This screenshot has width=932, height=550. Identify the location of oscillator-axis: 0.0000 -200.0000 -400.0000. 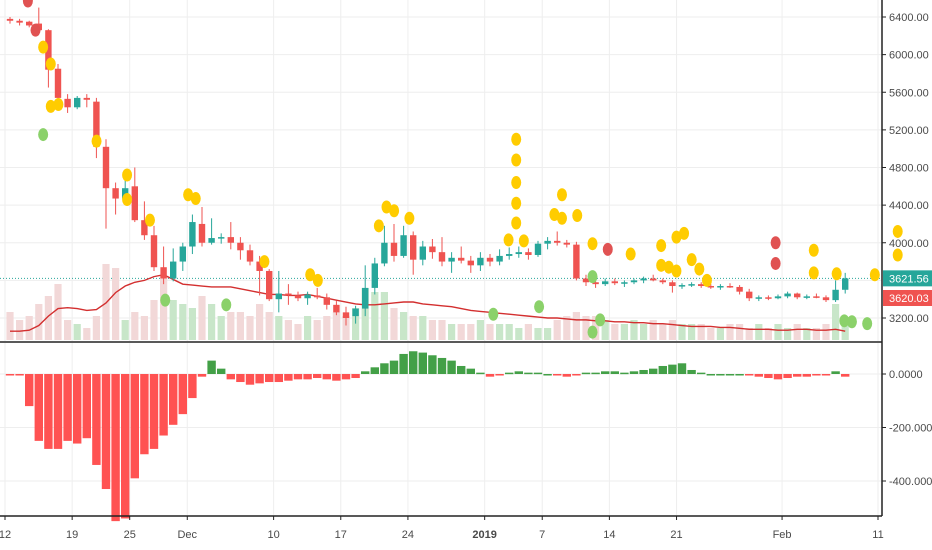
(907, 428).